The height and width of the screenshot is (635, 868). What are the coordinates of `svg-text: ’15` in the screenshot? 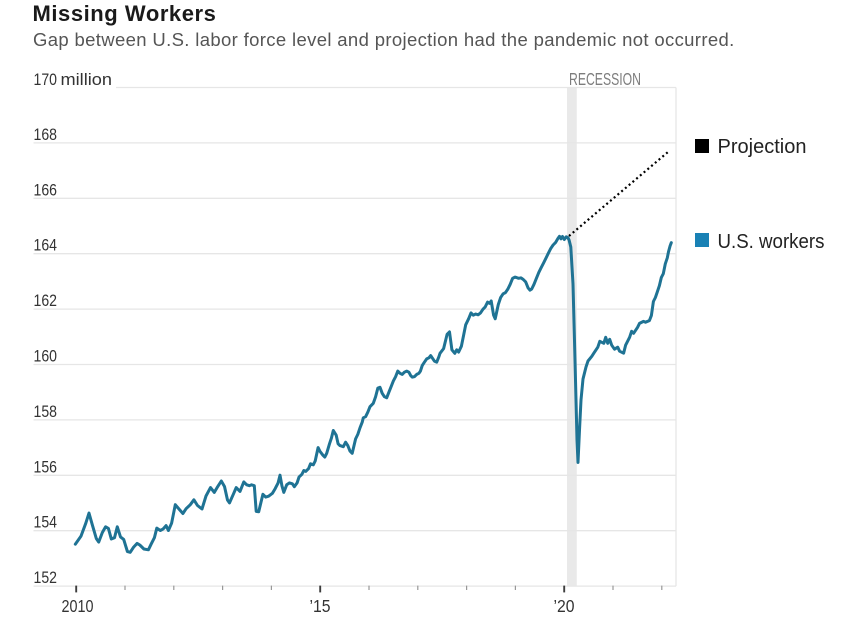 It's located at (320, 606).